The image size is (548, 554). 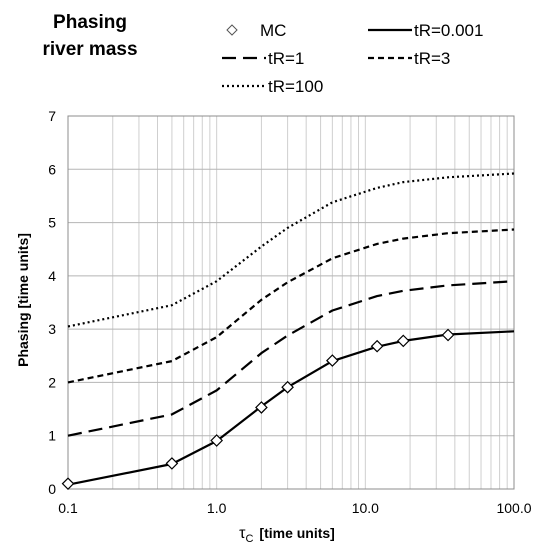 I want to click on y-tick-label: 5, so click(x=52, y=223).